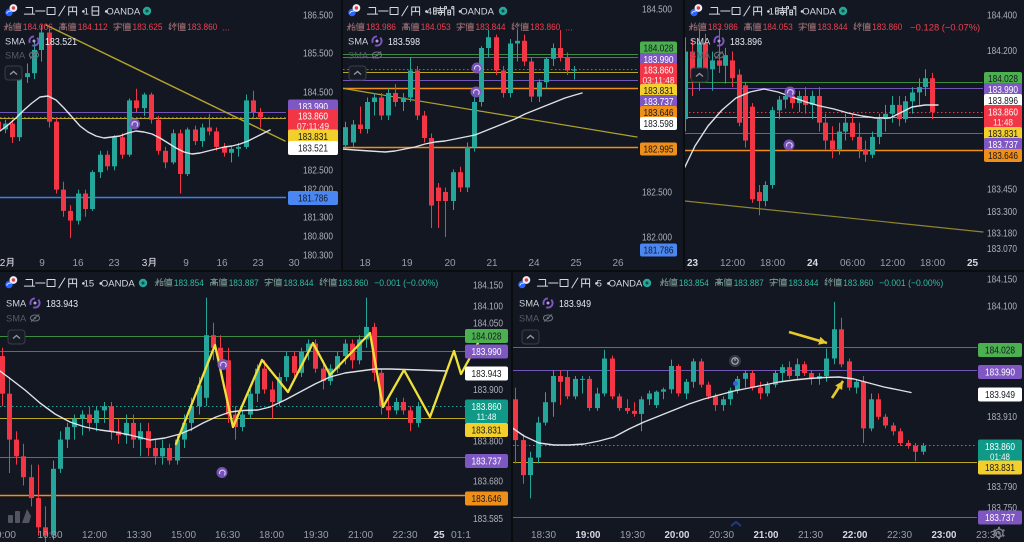 This screenshot has height=542, width=1024. I want to click on svg-text: 16:30, so click(227, 535).